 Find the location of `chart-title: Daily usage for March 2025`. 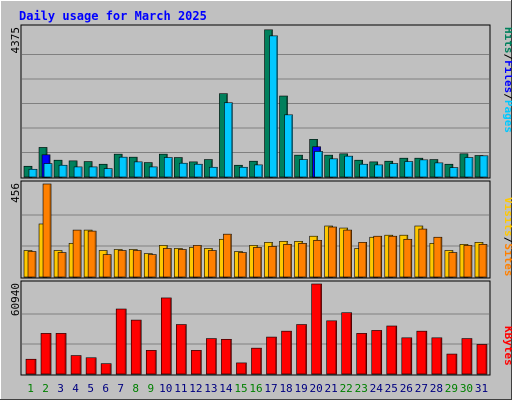

chart-title: Daily usage for March 2025 is located at coordinates (113, 16).